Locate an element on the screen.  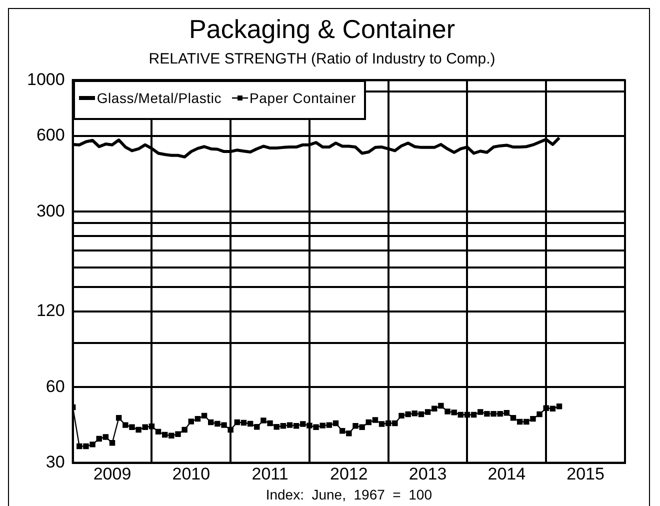
y-tick-label: 30 is located at coordinates (55, 462).